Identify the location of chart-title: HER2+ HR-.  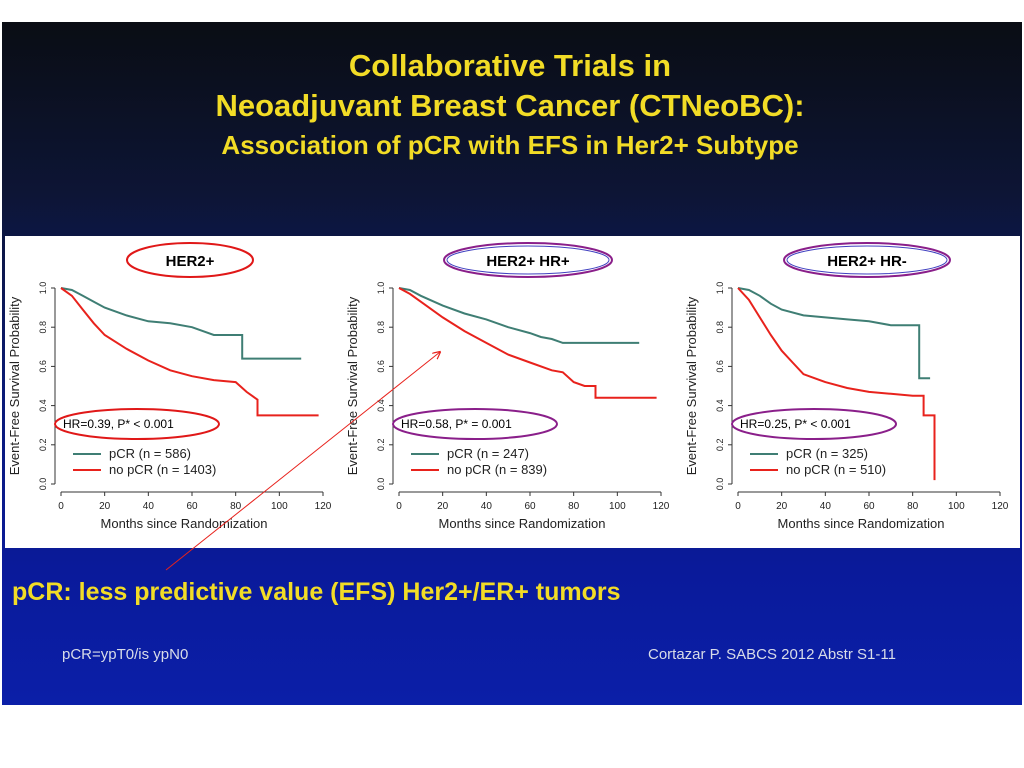
(867, 261).